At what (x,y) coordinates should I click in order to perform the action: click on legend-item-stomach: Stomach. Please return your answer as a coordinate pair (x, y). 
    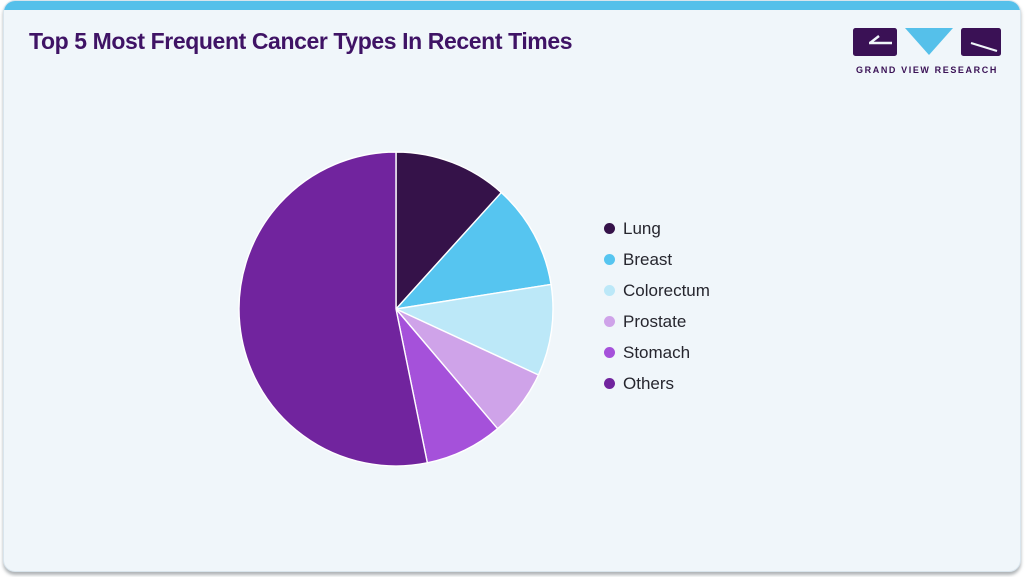
    Looking at the image, I should click on (657, 352).